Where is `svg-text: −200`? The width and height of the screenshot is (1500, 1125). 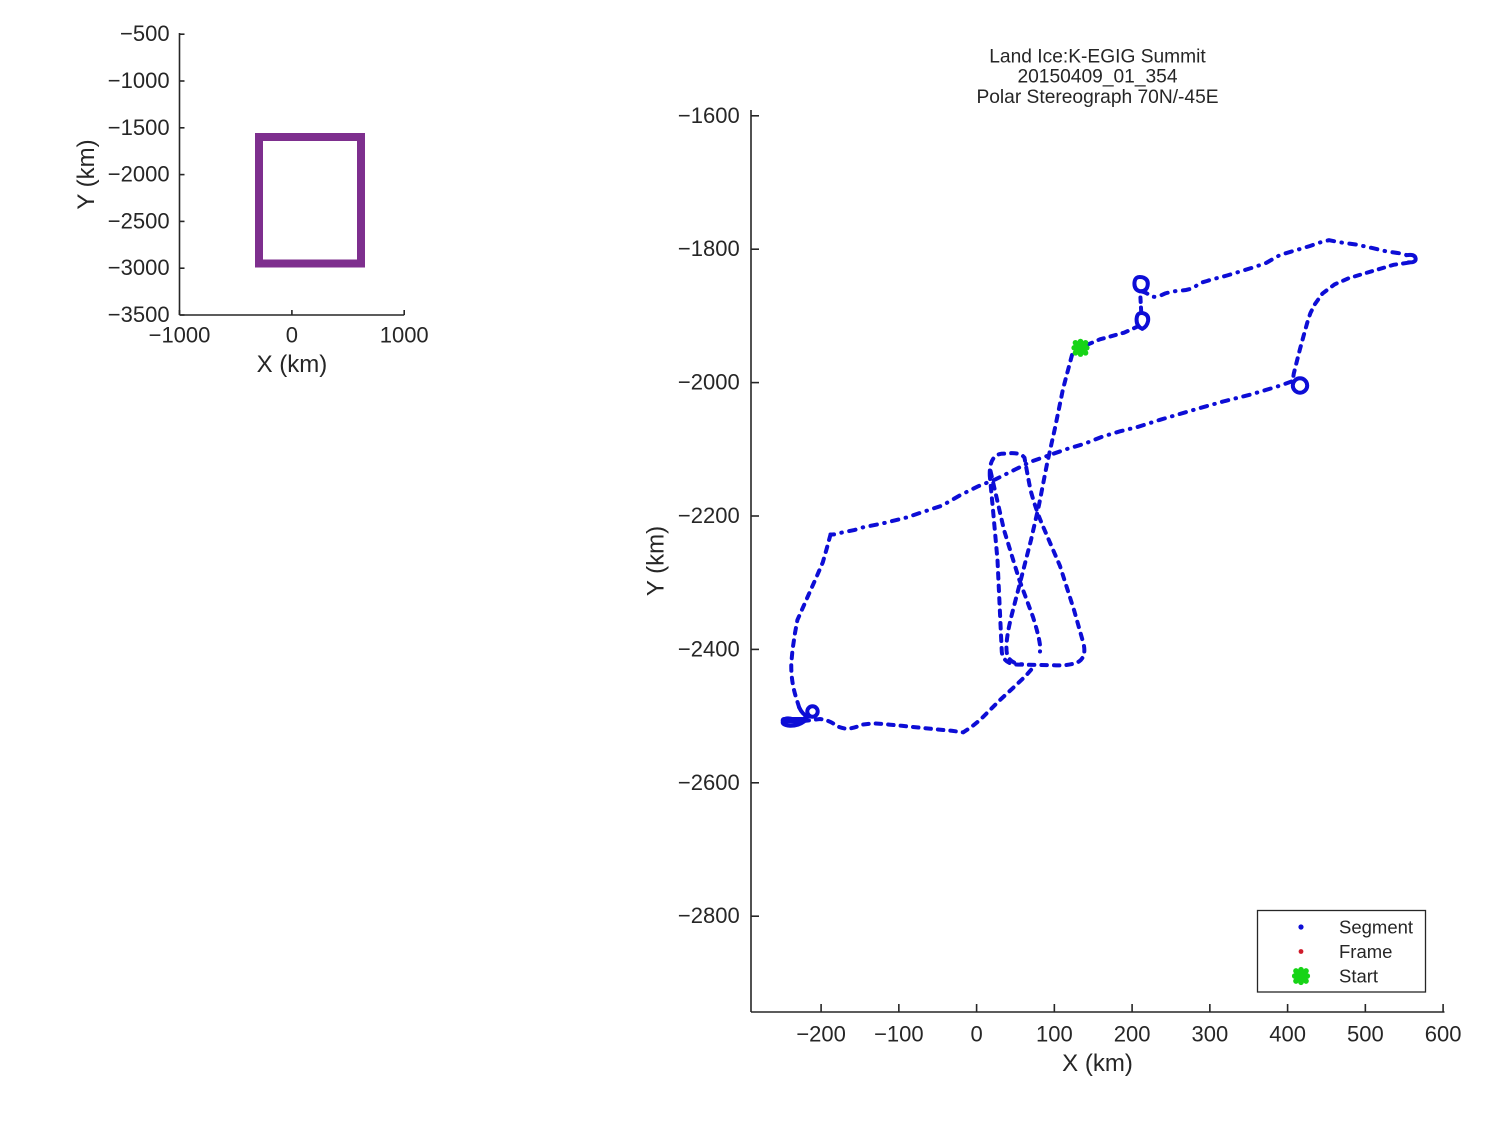 svg-text: −200 is located at coordinates (821, 1033).